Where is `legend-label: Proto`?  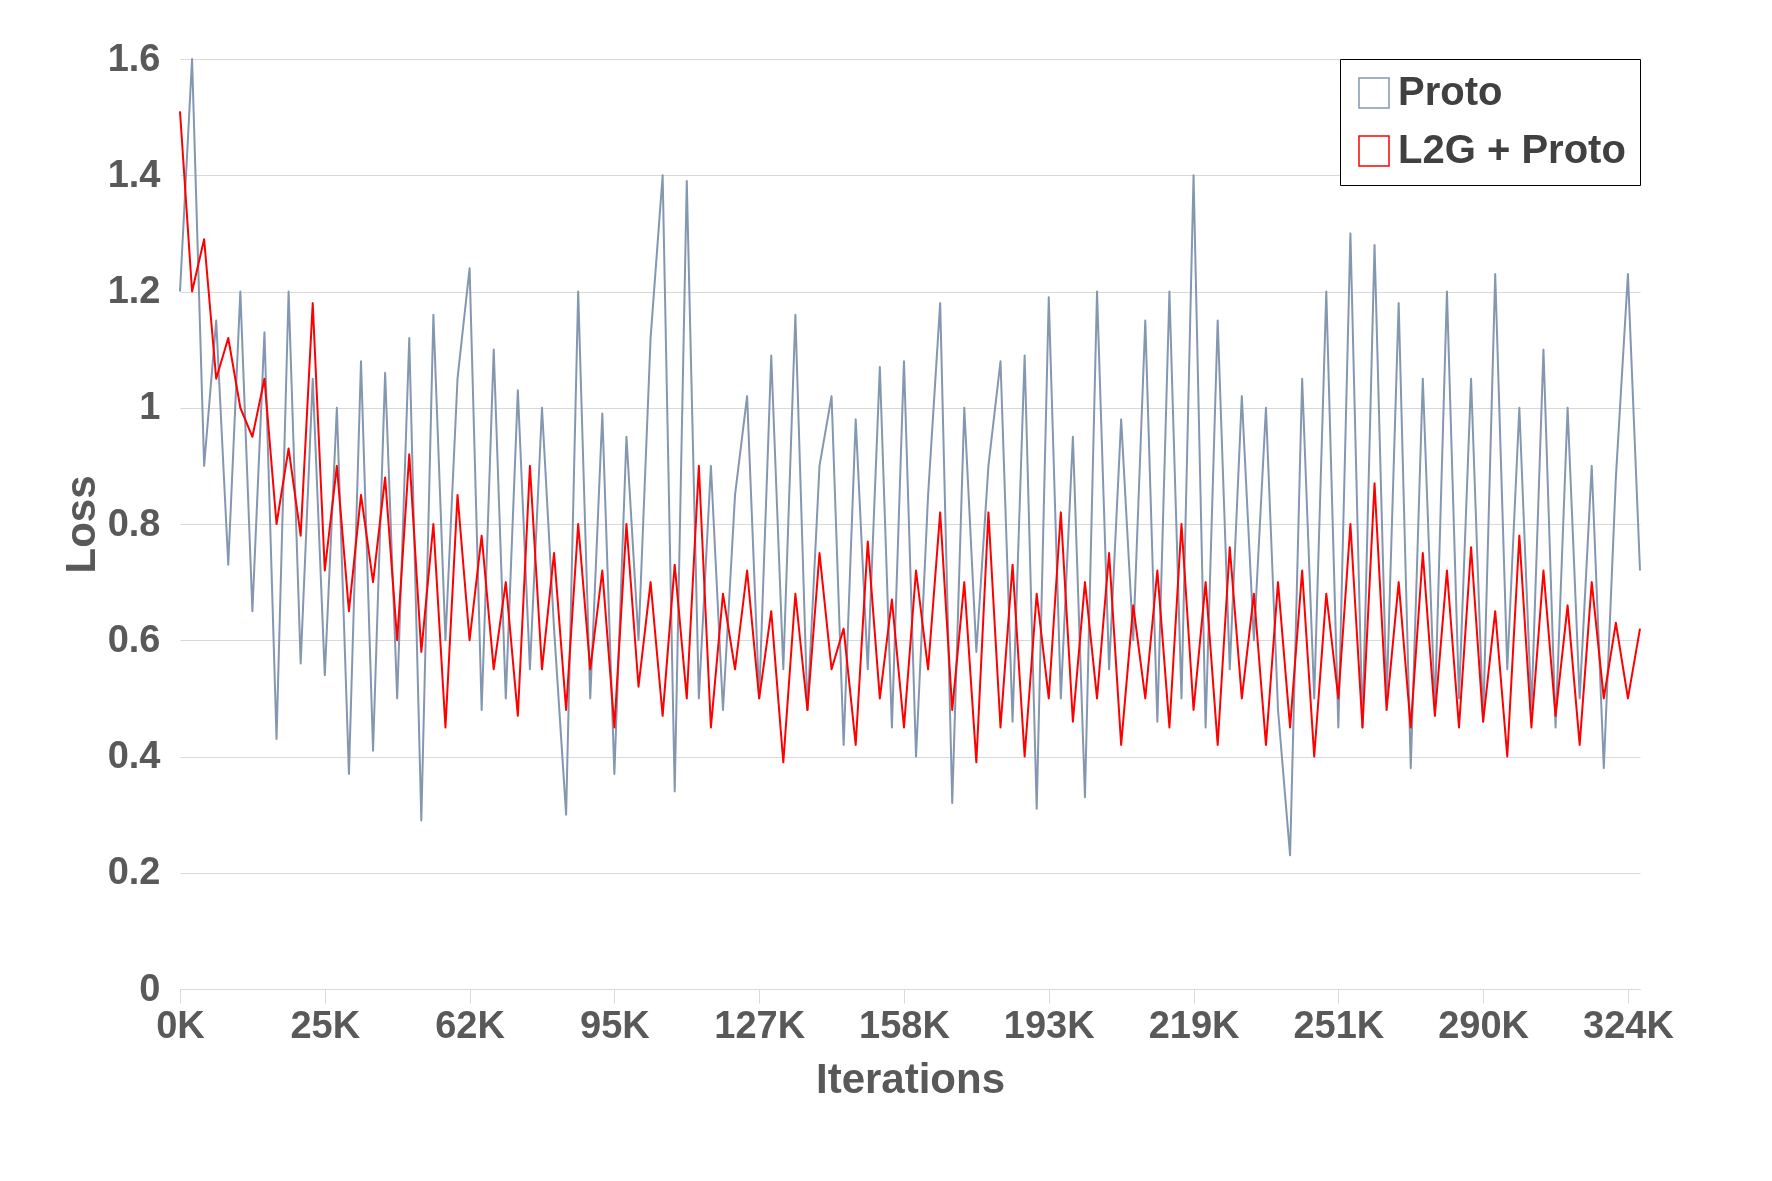
legend-label: Proto is located at coordinates (1450, 91).